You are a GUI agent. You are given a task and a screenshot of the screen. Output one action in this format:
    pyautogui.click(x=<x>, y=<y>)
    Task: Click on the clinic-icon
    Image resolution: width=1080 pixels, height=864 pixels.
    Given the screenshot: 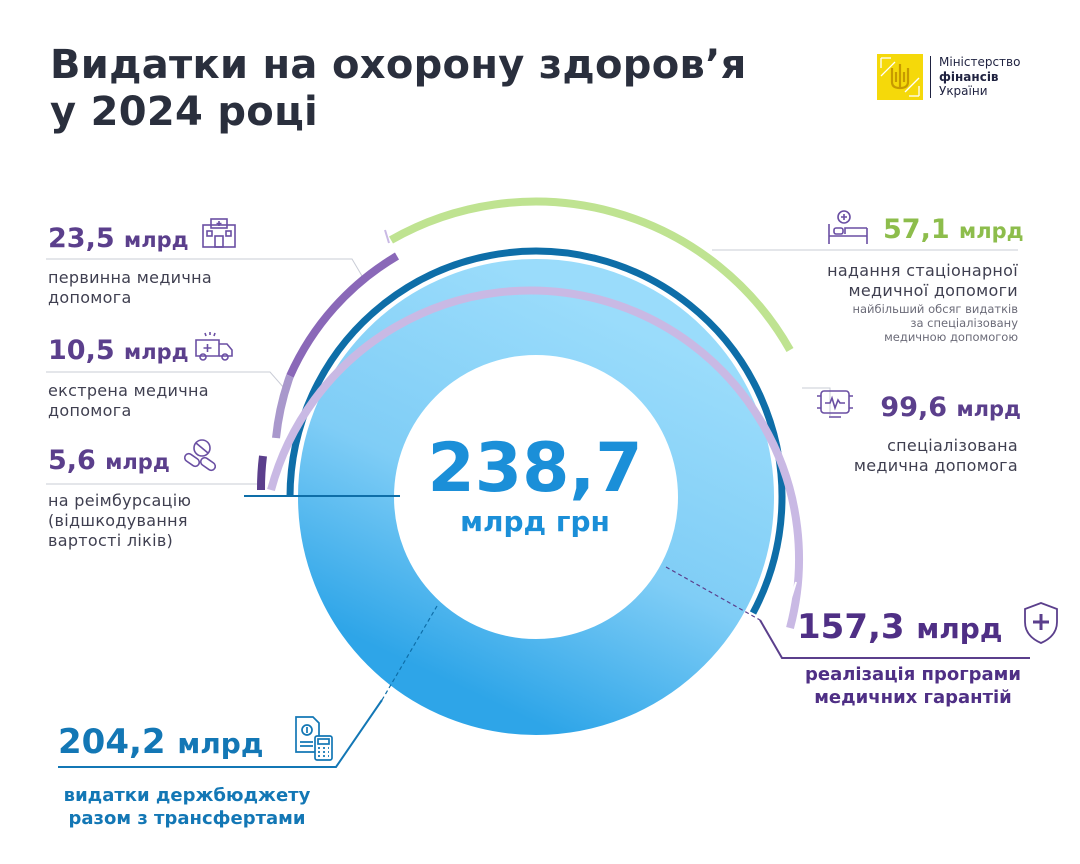 What is the action you would take?
    pyautogui.click(x=219, y=233)
    